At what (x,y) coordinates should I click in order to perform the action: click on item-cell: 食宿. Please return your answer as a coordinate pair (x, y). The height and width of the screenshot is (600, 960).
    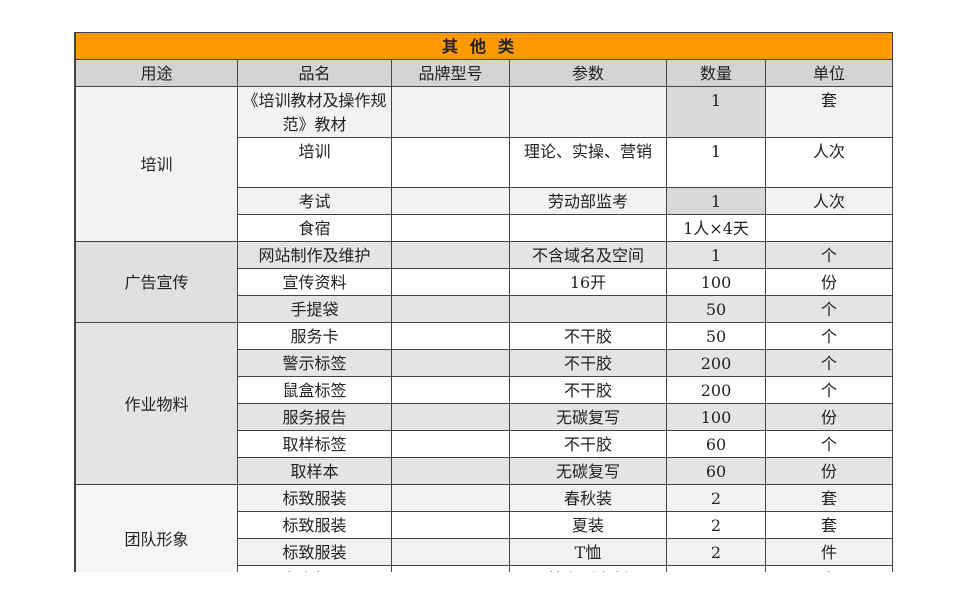
    Looking at the image, I should click on (314, 228).